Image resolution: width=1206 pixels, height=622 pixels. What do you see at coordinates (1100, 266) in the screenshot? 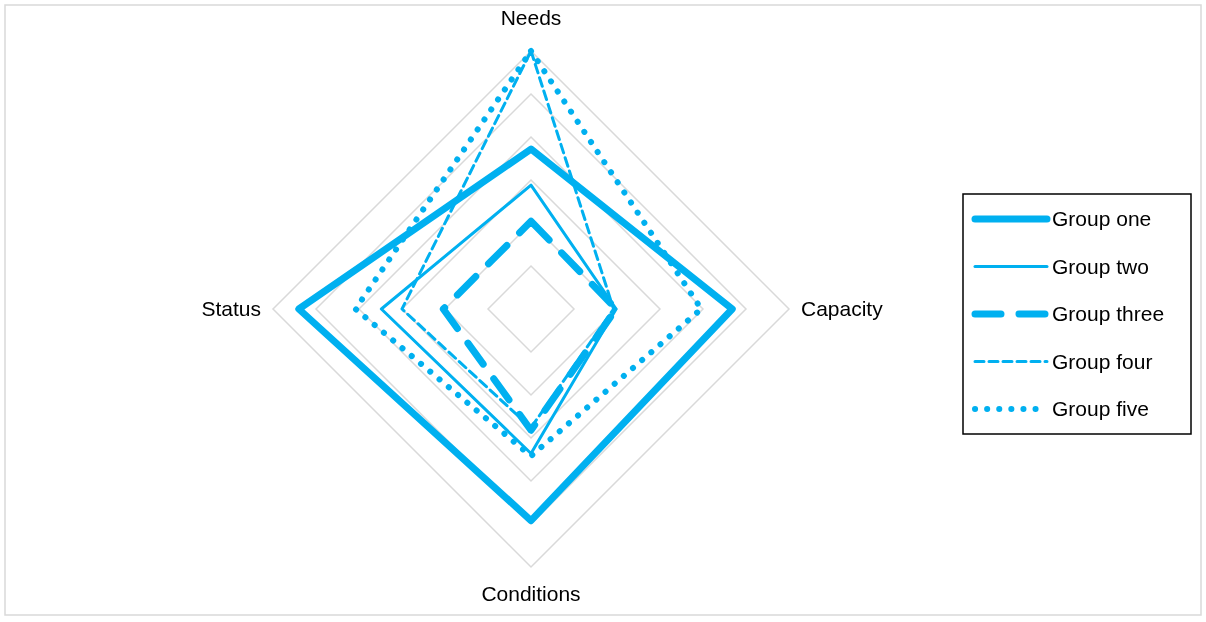
I see `legend-label: Group two` at bounding box center [1100, 266].